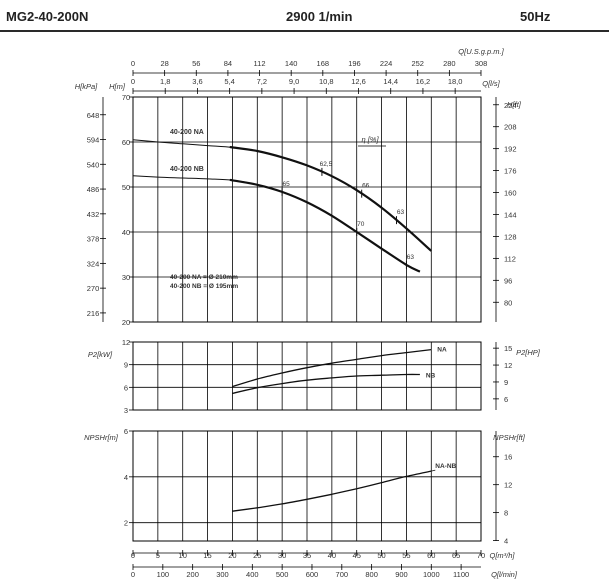 The width and height of the screenshot is (609, 587). Describe the element at coordinates (445, 466) in the screenshot. I see `npsh-series-label: NA-NB` at that location.